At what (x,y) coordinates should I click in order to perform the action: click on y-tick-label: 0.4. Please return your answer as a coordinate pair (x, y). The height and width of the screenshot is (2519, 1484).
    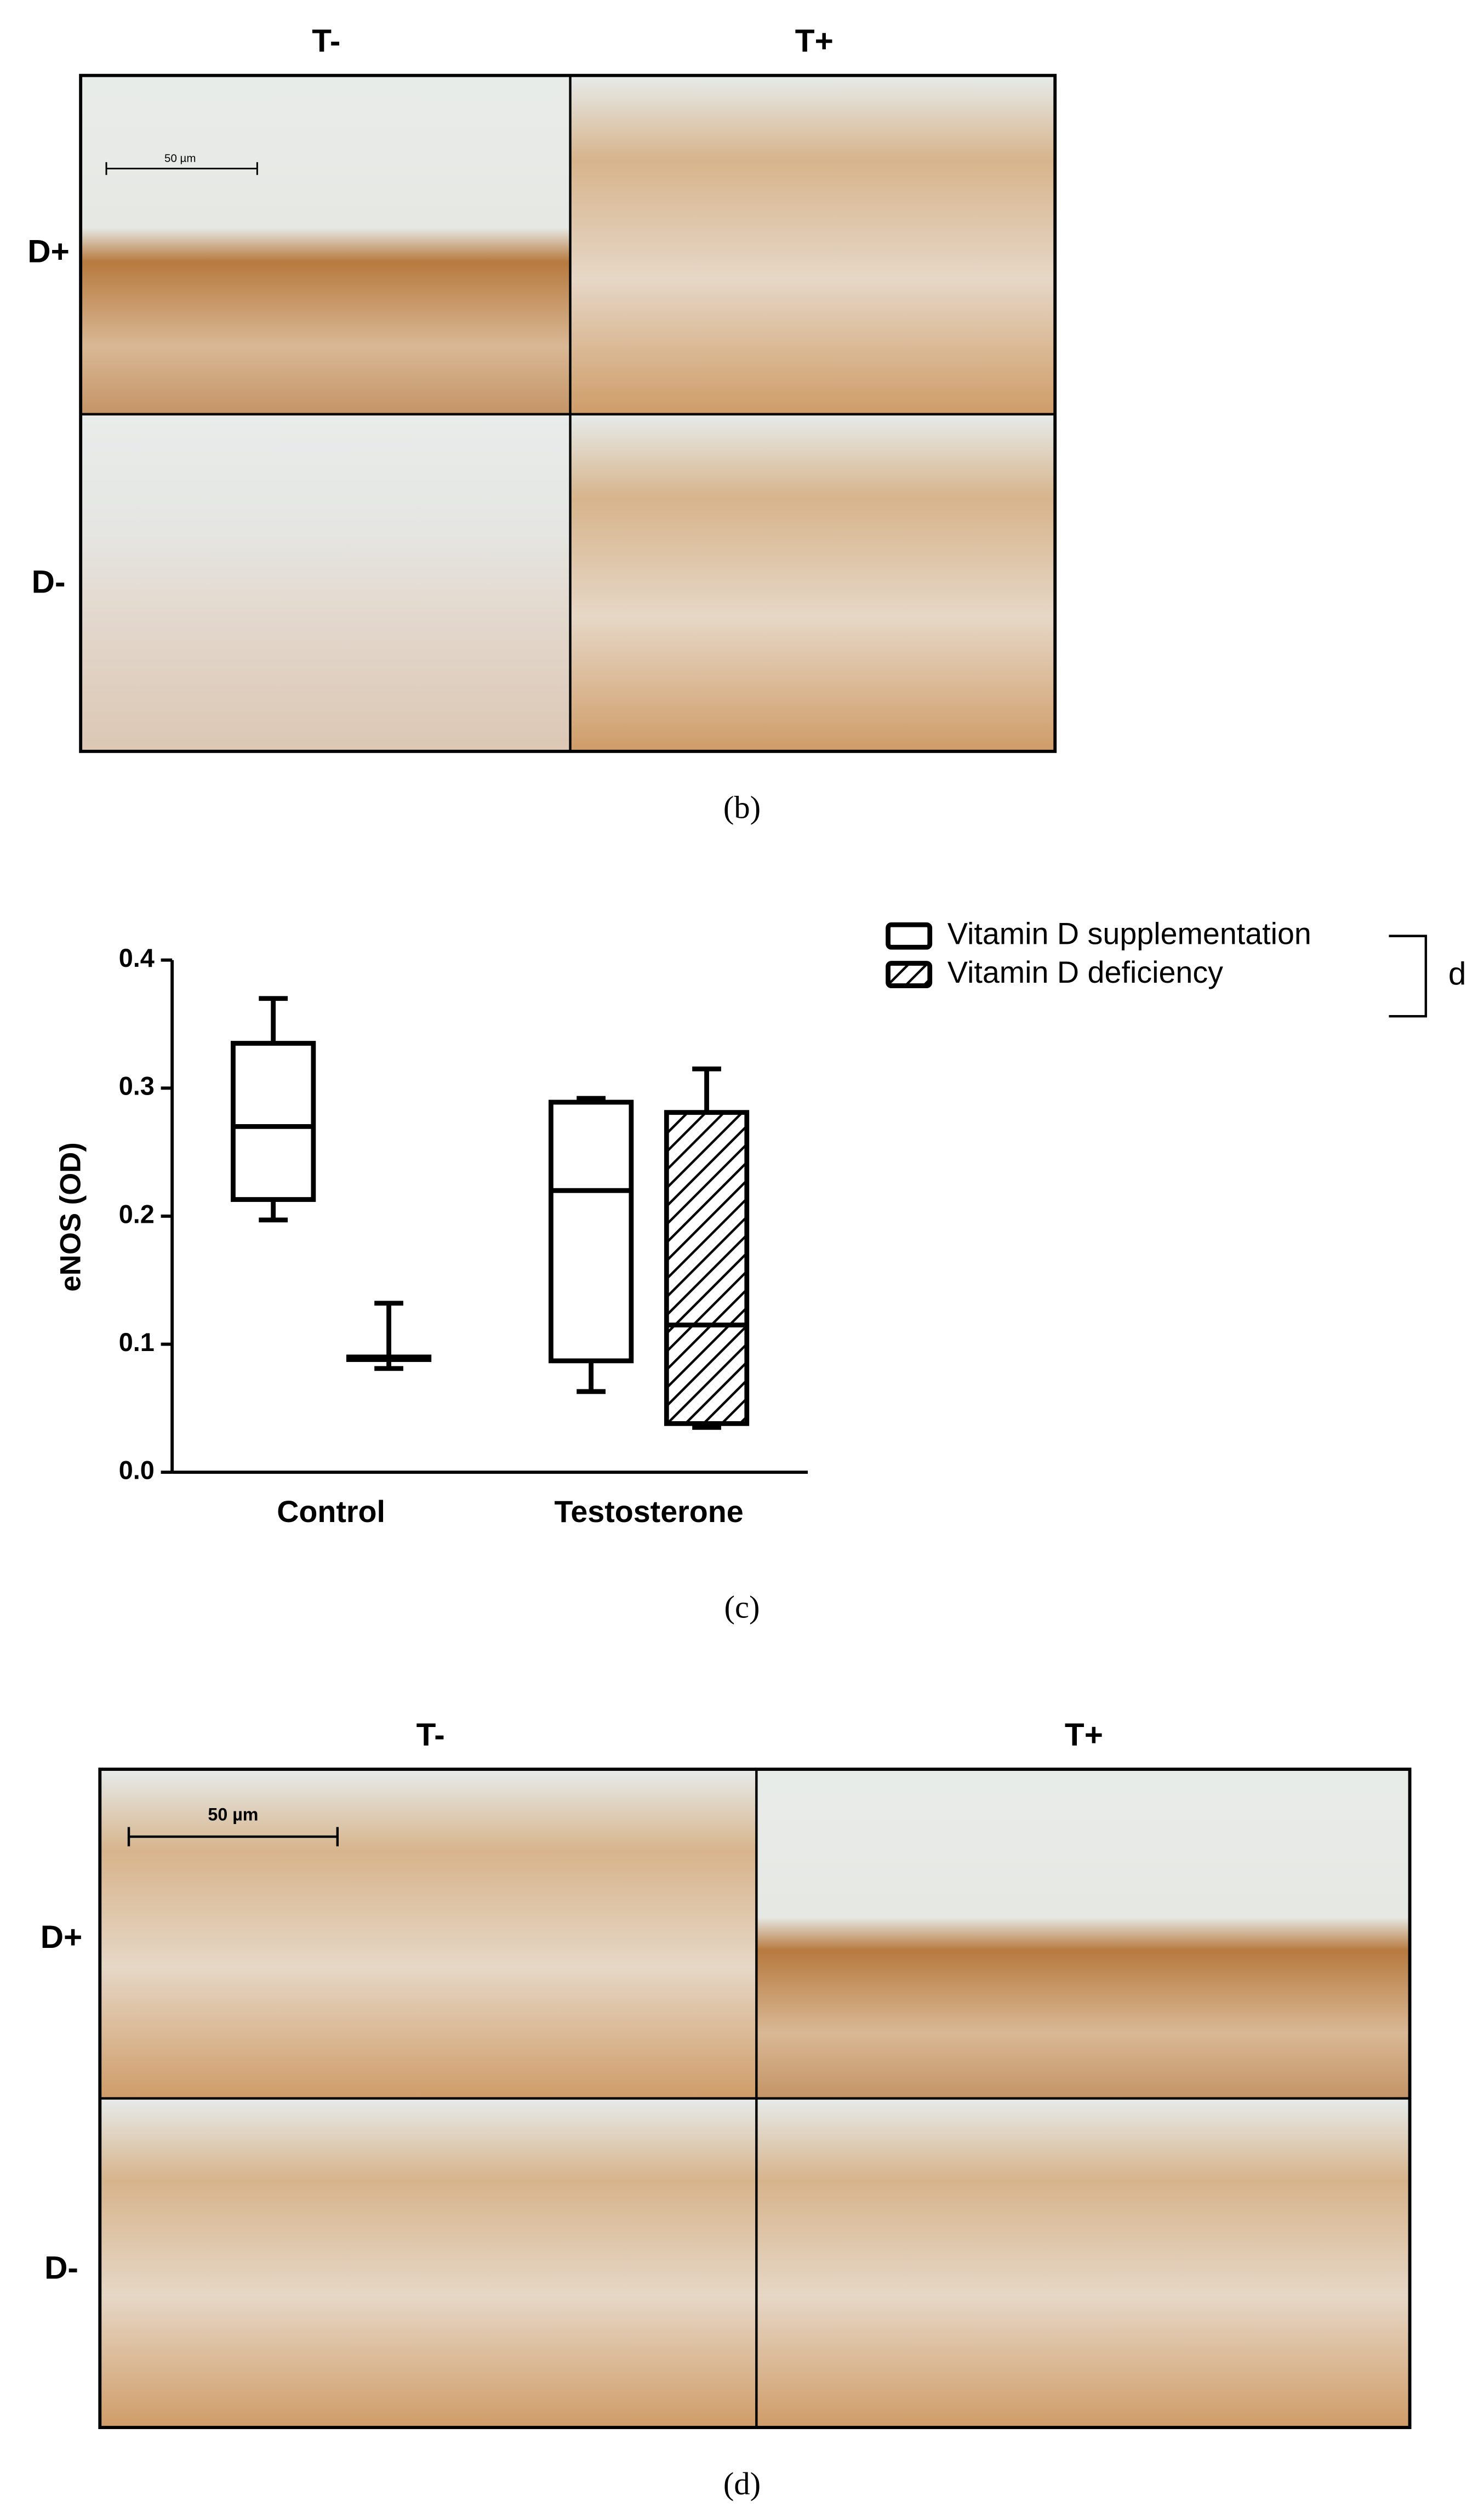
    Looking at the image, I should click on (137, 958).